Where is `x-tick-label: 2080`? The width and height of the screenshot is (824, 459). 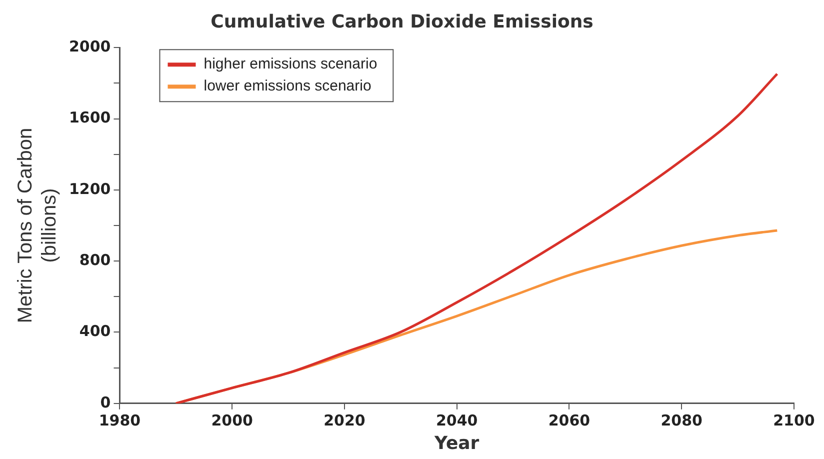
x-tick-label: 2080 is located at coordinates (681, 420).